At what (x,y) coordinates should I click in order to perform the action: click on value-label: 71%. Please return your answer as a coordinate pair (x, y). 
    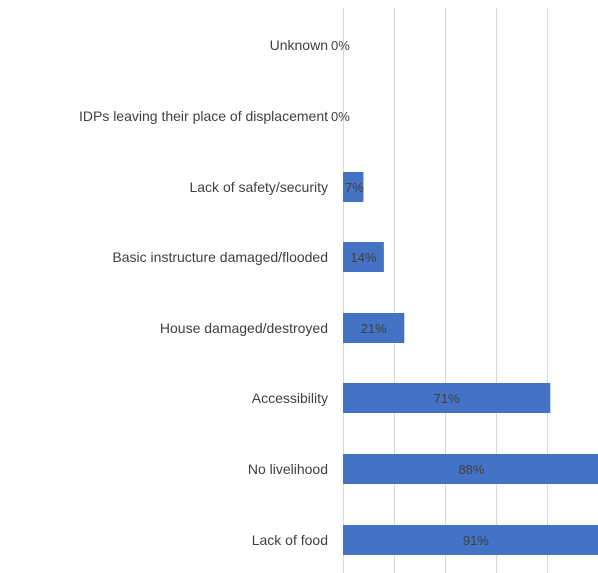
    Looking at the image, I should click on (447, 398).